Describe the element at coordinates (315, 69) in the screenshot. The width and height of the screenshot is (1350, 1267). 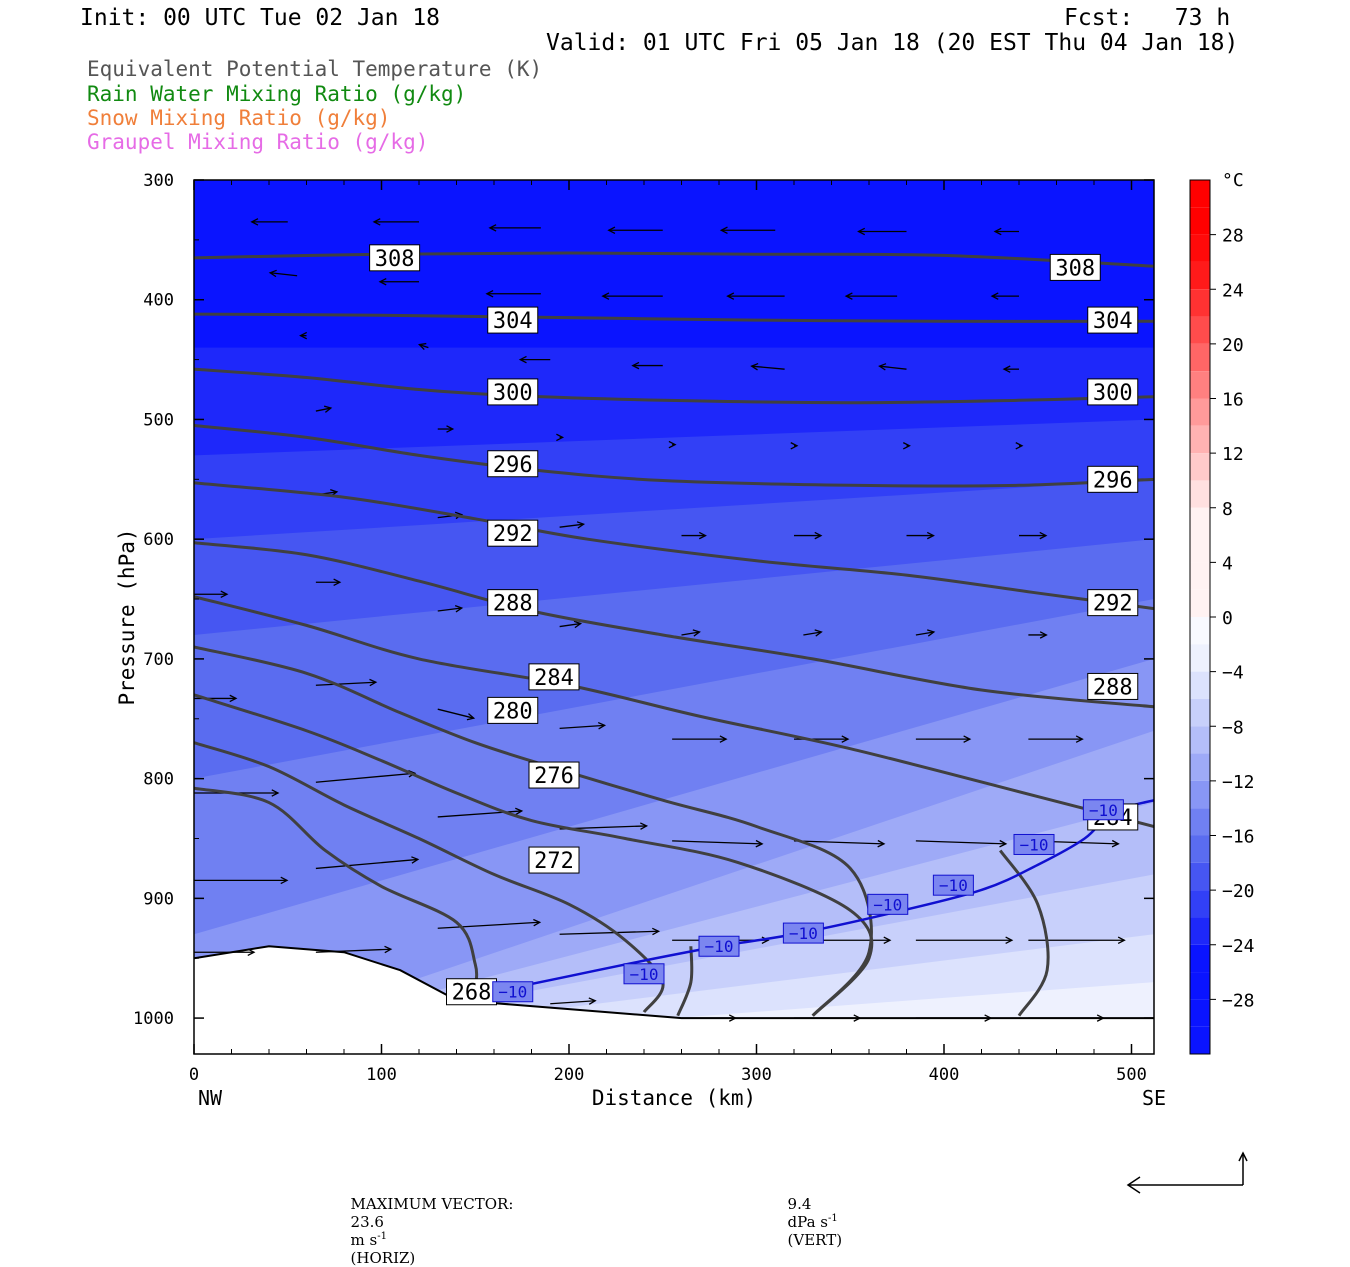
I see `legend-theta-e: Equivalent Potential Temperature (K)` at that location.